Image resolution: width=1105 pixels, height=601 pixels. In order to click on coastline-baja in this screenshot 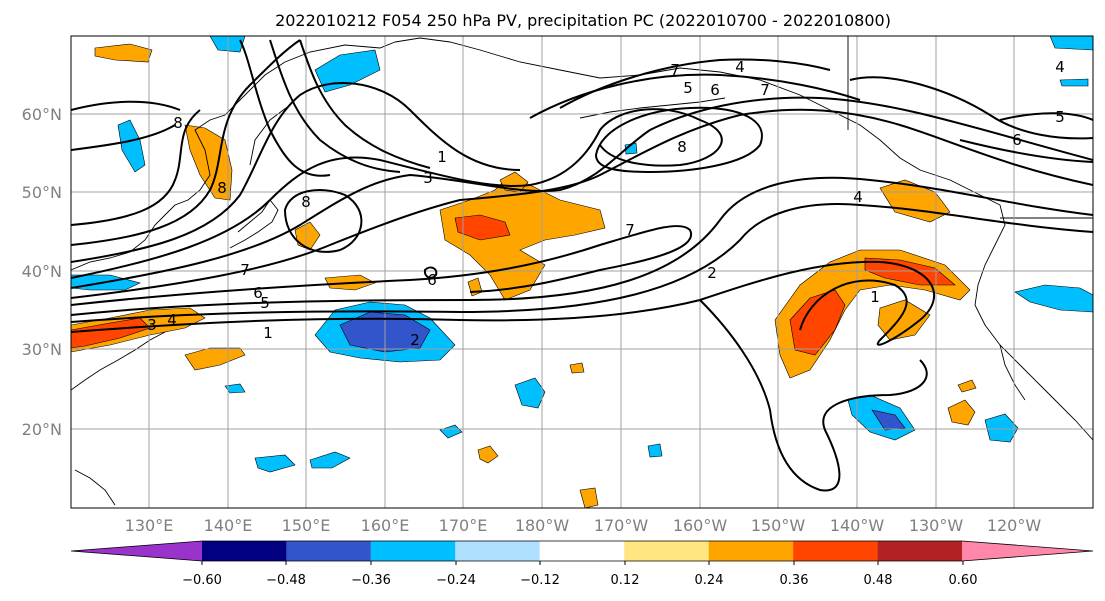, I will do `click(1012, 372)`.